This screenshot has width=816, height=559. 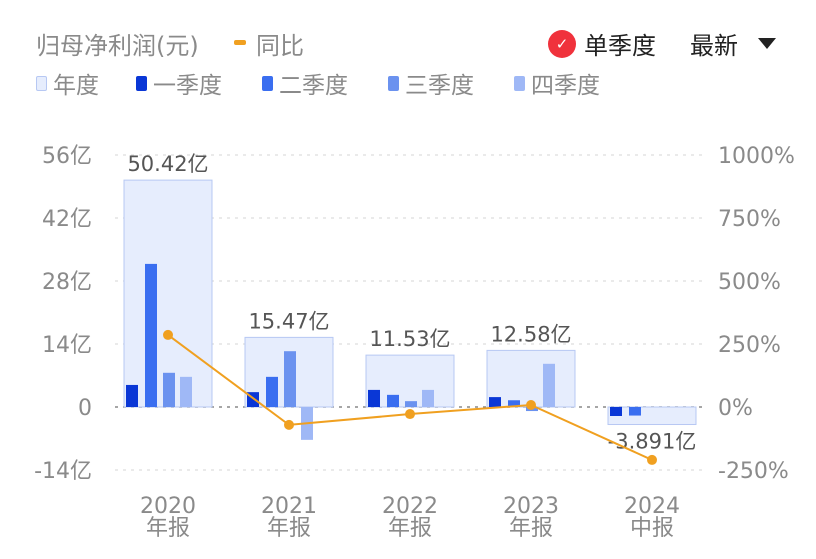 I want to click on left-tick-label: 0, so click(x=85, y=408).